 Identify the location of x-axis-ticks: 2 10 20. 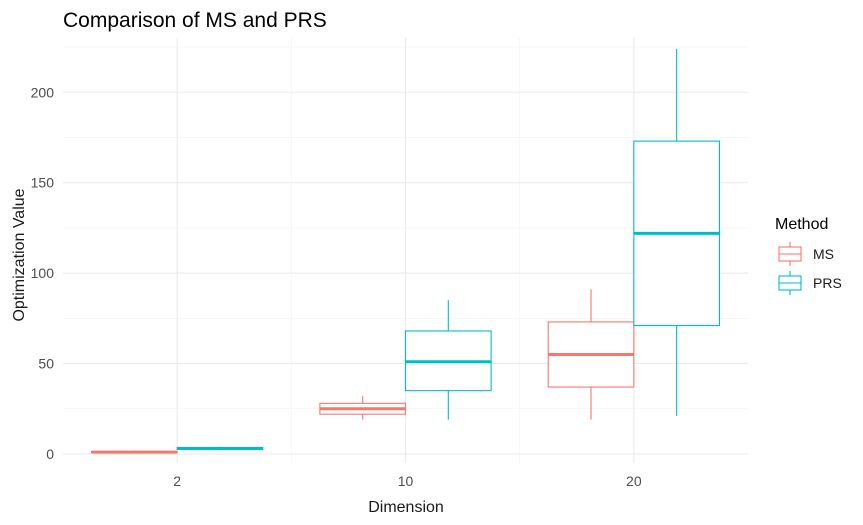
(407, 481).